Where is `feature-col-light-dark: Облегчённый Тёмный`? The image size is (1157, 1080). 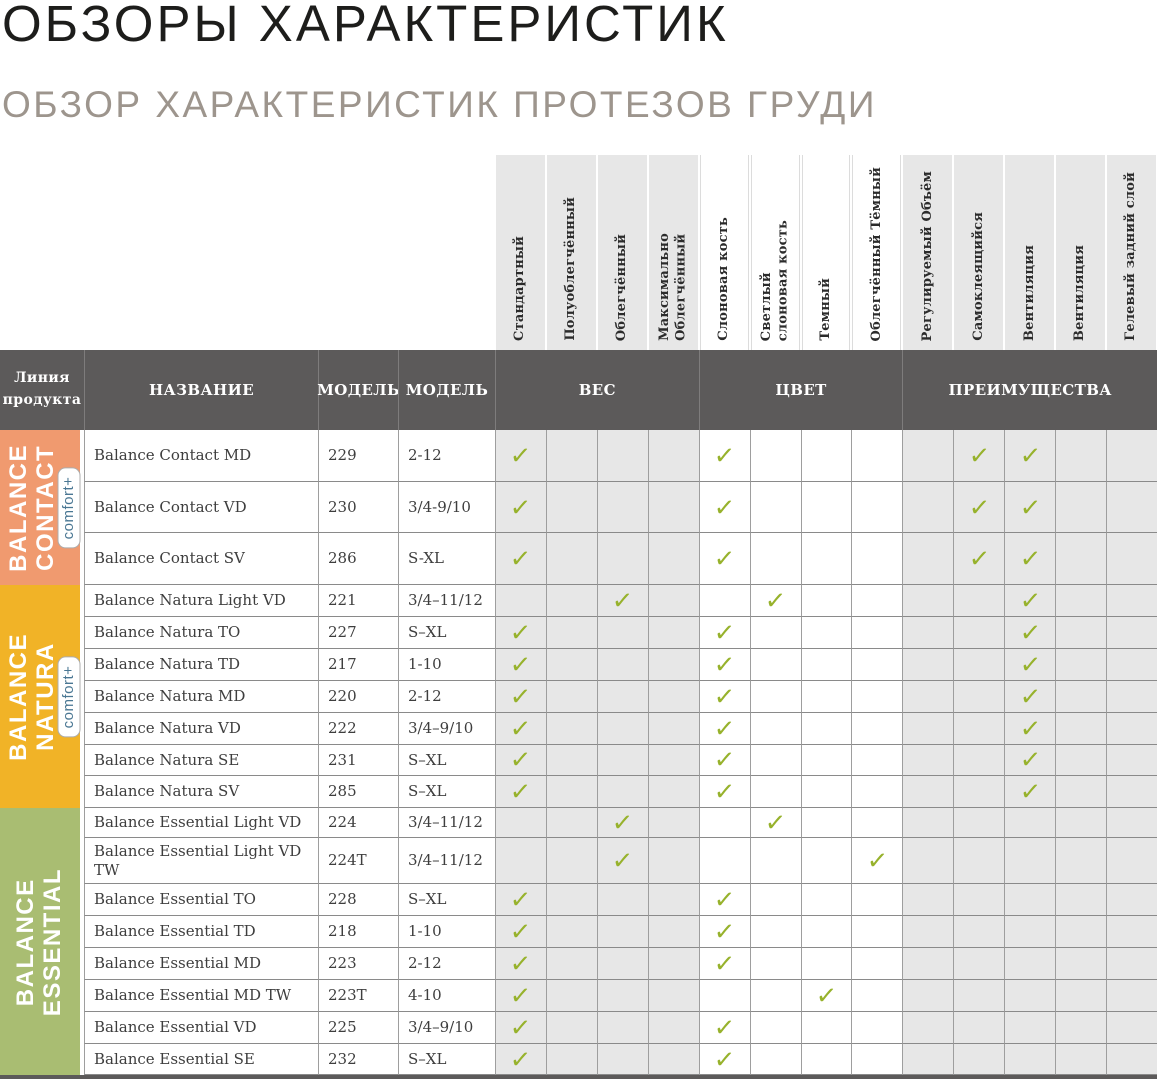 feature-col-light-dark: Облегчённый Тёмный is located at coordinates (877, 252).